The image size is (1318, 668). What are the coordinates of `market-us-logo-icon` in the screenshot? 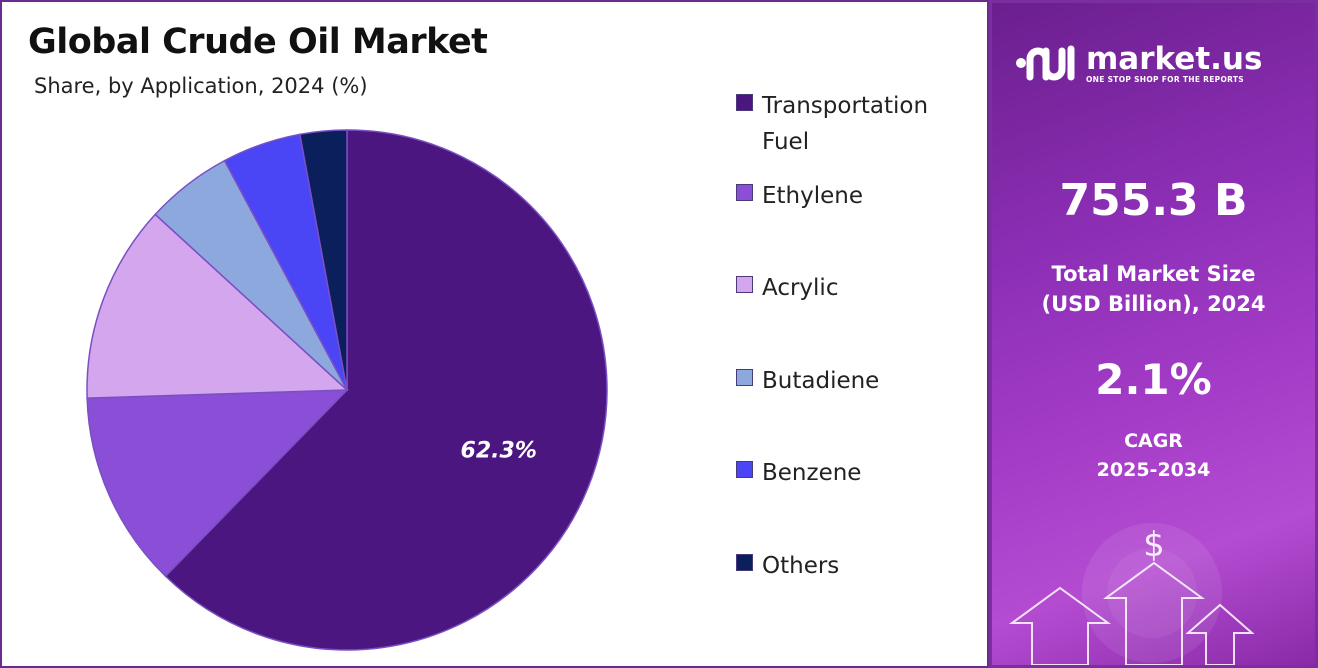 It's located at (1045, 63).